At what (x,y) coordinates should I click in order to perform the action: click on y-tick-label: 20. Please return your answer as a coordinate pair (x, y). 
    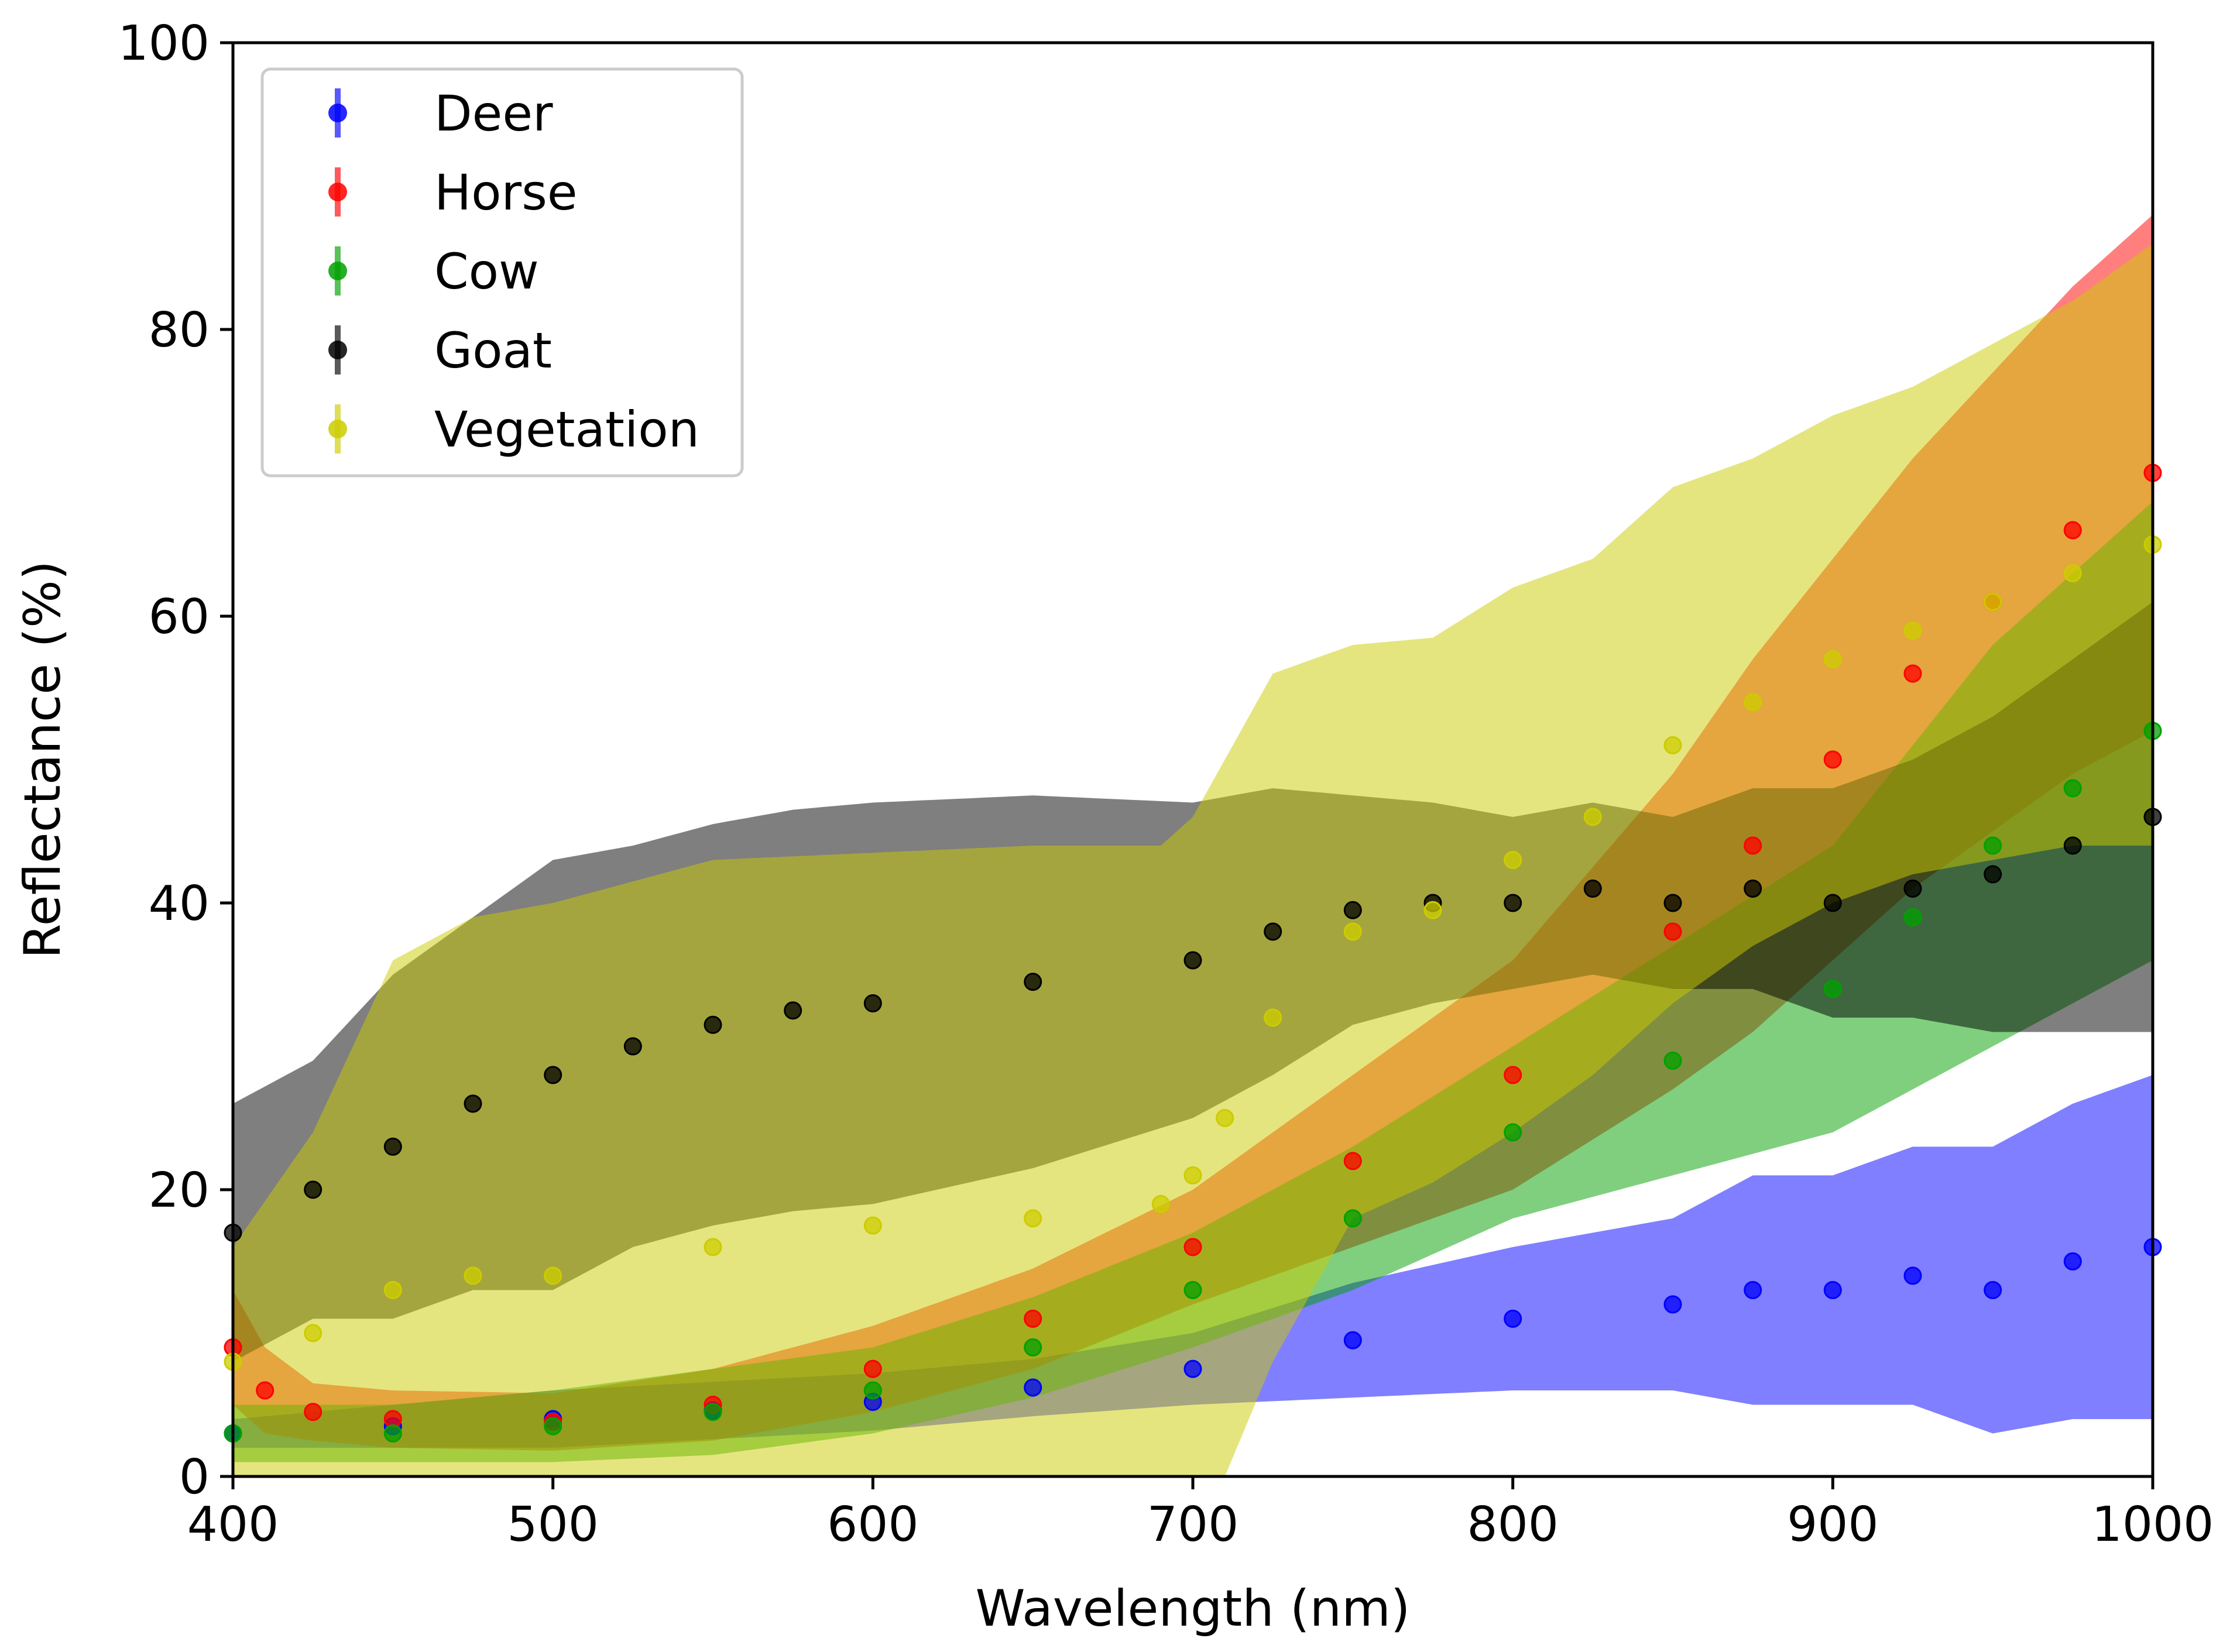
    Looking at the image, I should click on (179, 1190).